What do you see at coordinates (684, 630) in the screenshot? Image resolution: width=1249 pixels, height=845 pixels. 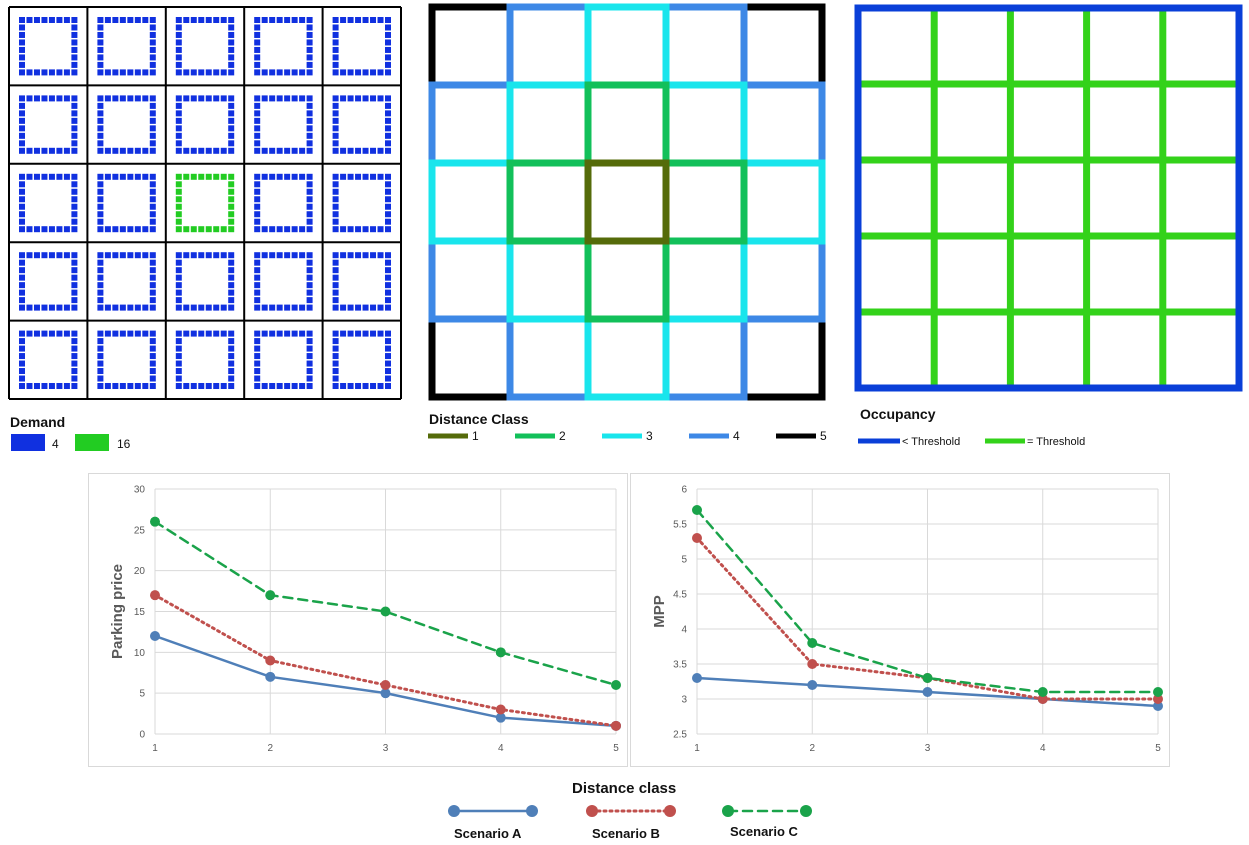 I see `y-tick-label: 4` at bounding box center [684, 630].